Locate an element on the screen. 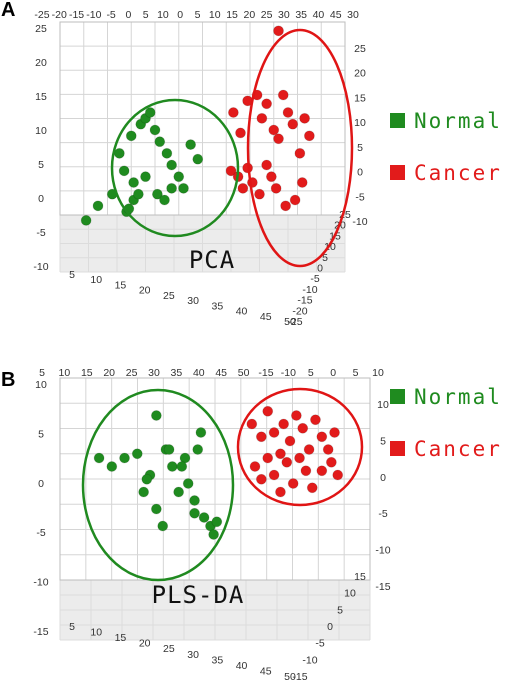  a-top-tick-label: 45 is located at coordinates (336, 15).